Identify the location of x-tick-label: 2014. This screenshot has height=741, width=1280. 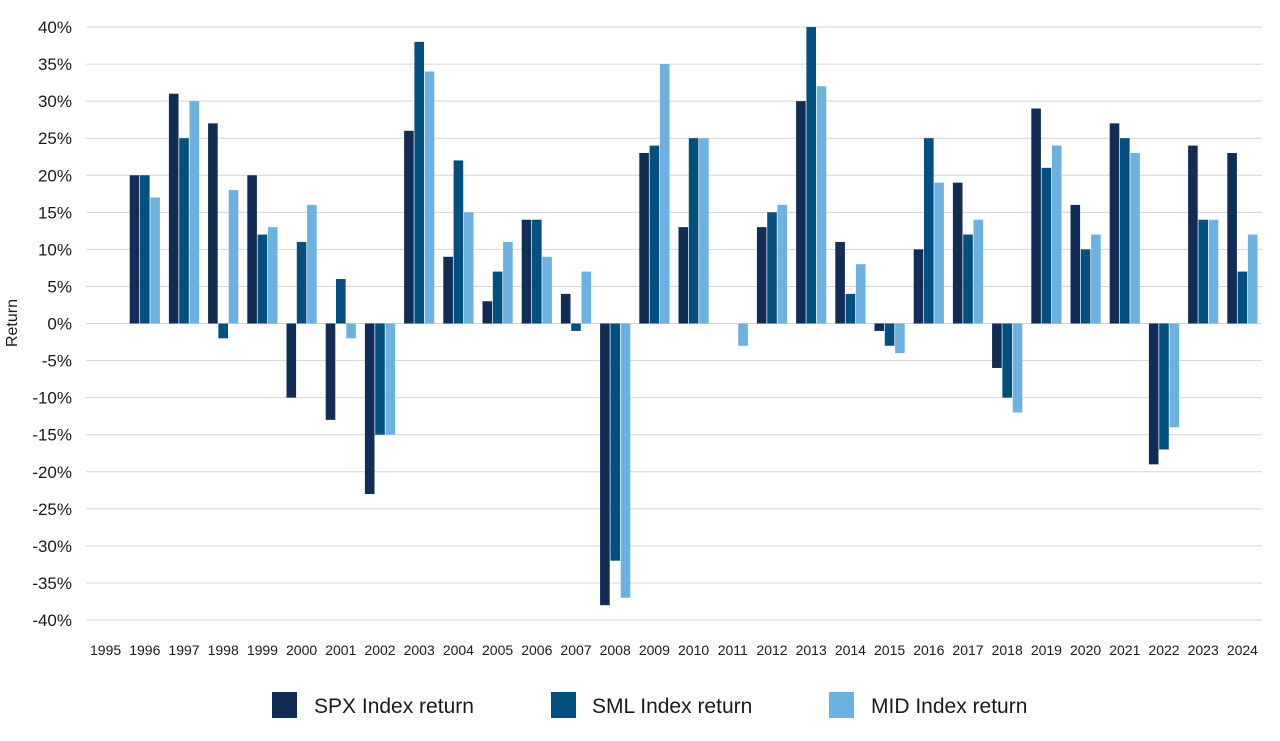
(850, 650).